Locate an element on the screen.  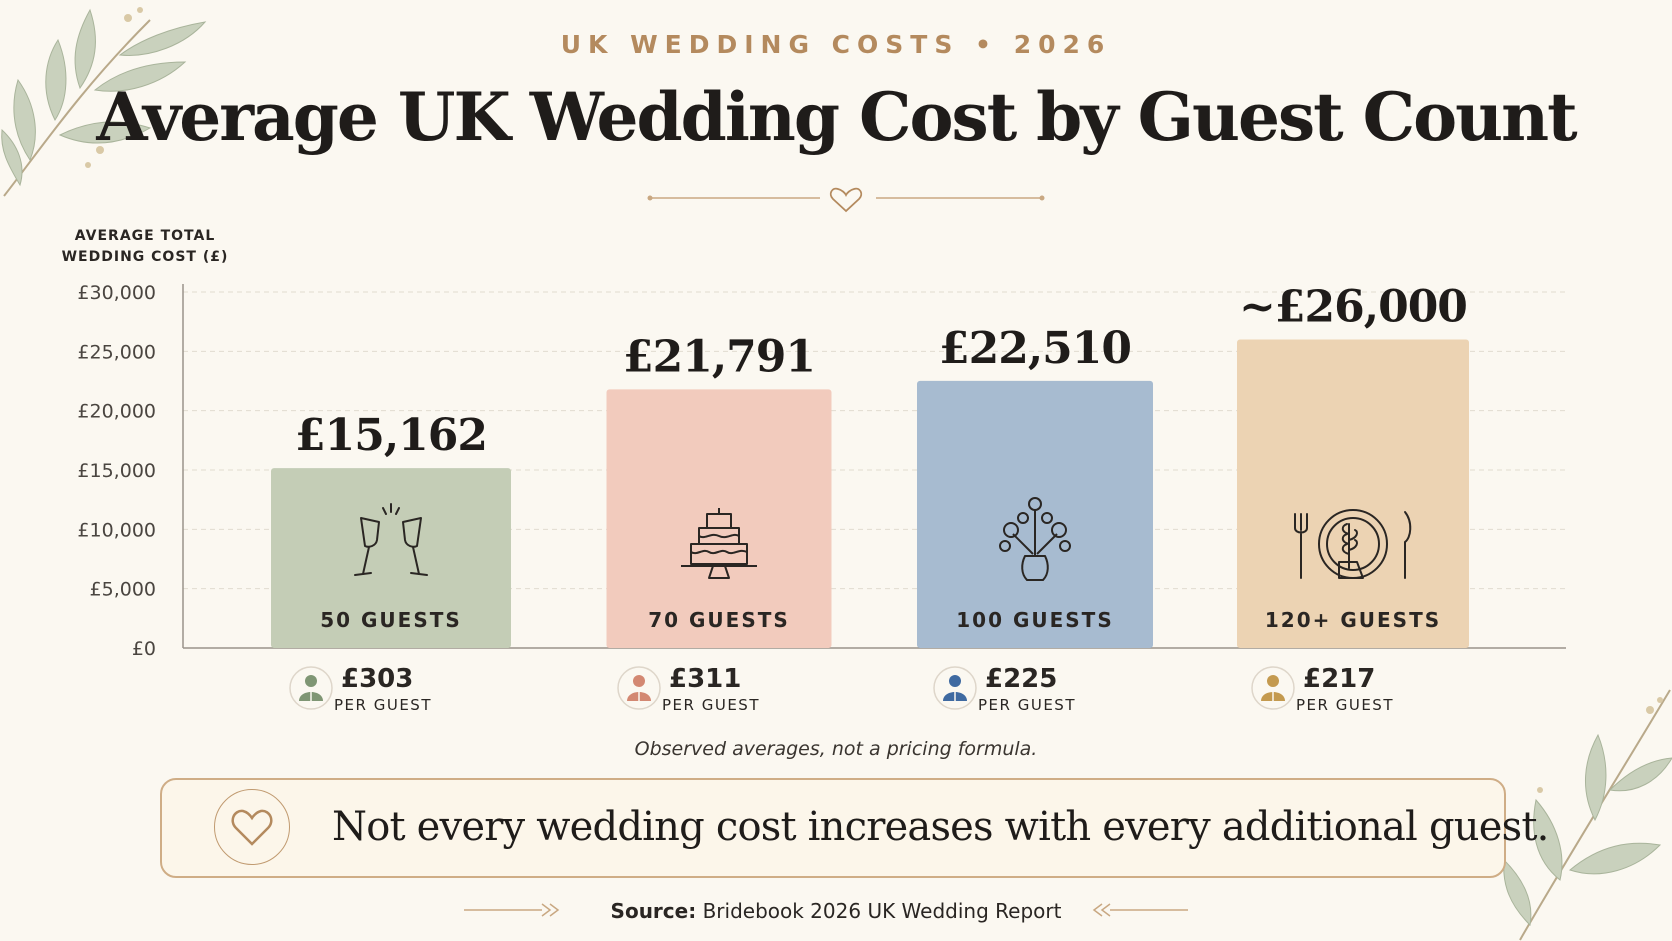
y-tick-label: £15,000 is located at coordinates (116, 471).